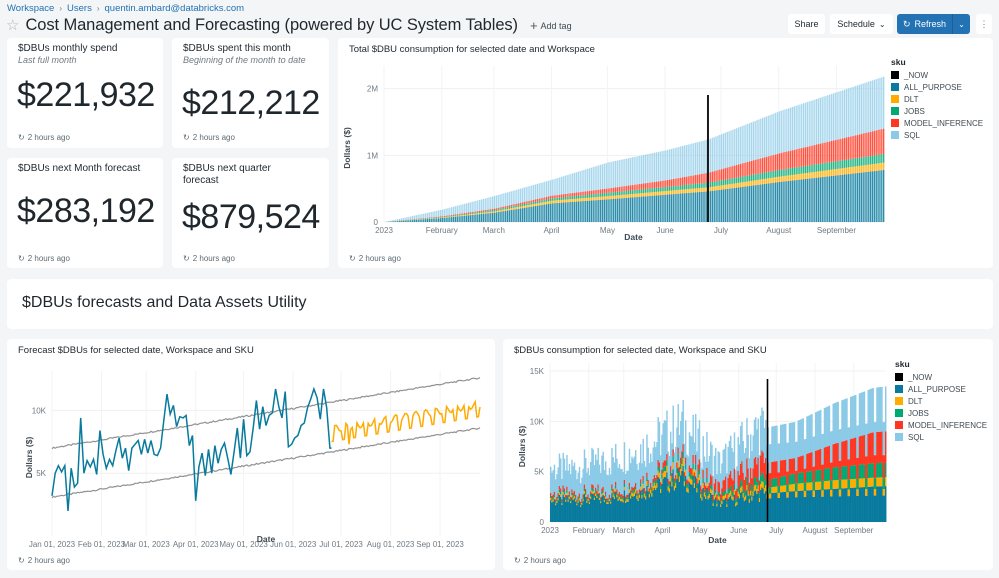 The image size is (999, 578). I want to click on refresh-dropdown-button: ⌄, so click(961, 24).